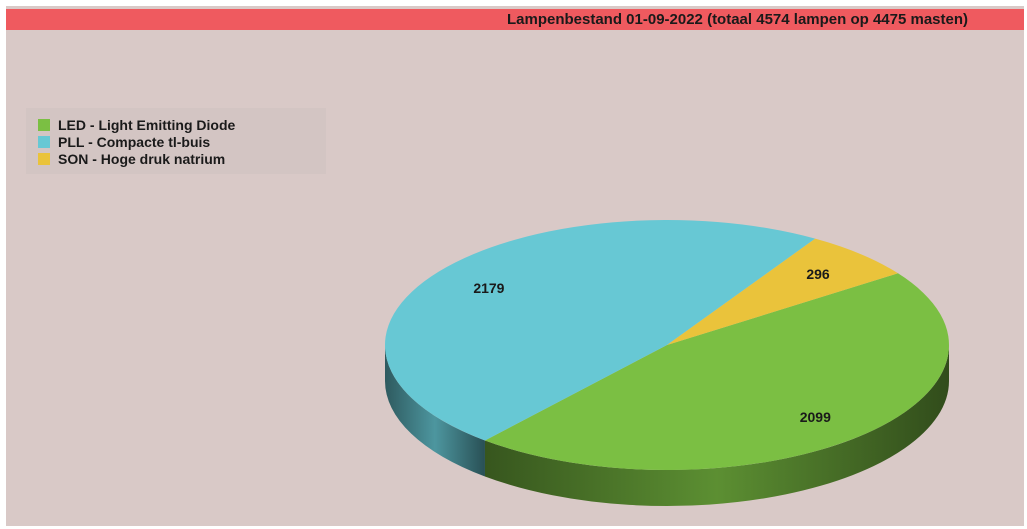 The height and width of the screenshot is (529, 1027). I want to click on pie-labels: 2099 2179 296, so click(652, 345).